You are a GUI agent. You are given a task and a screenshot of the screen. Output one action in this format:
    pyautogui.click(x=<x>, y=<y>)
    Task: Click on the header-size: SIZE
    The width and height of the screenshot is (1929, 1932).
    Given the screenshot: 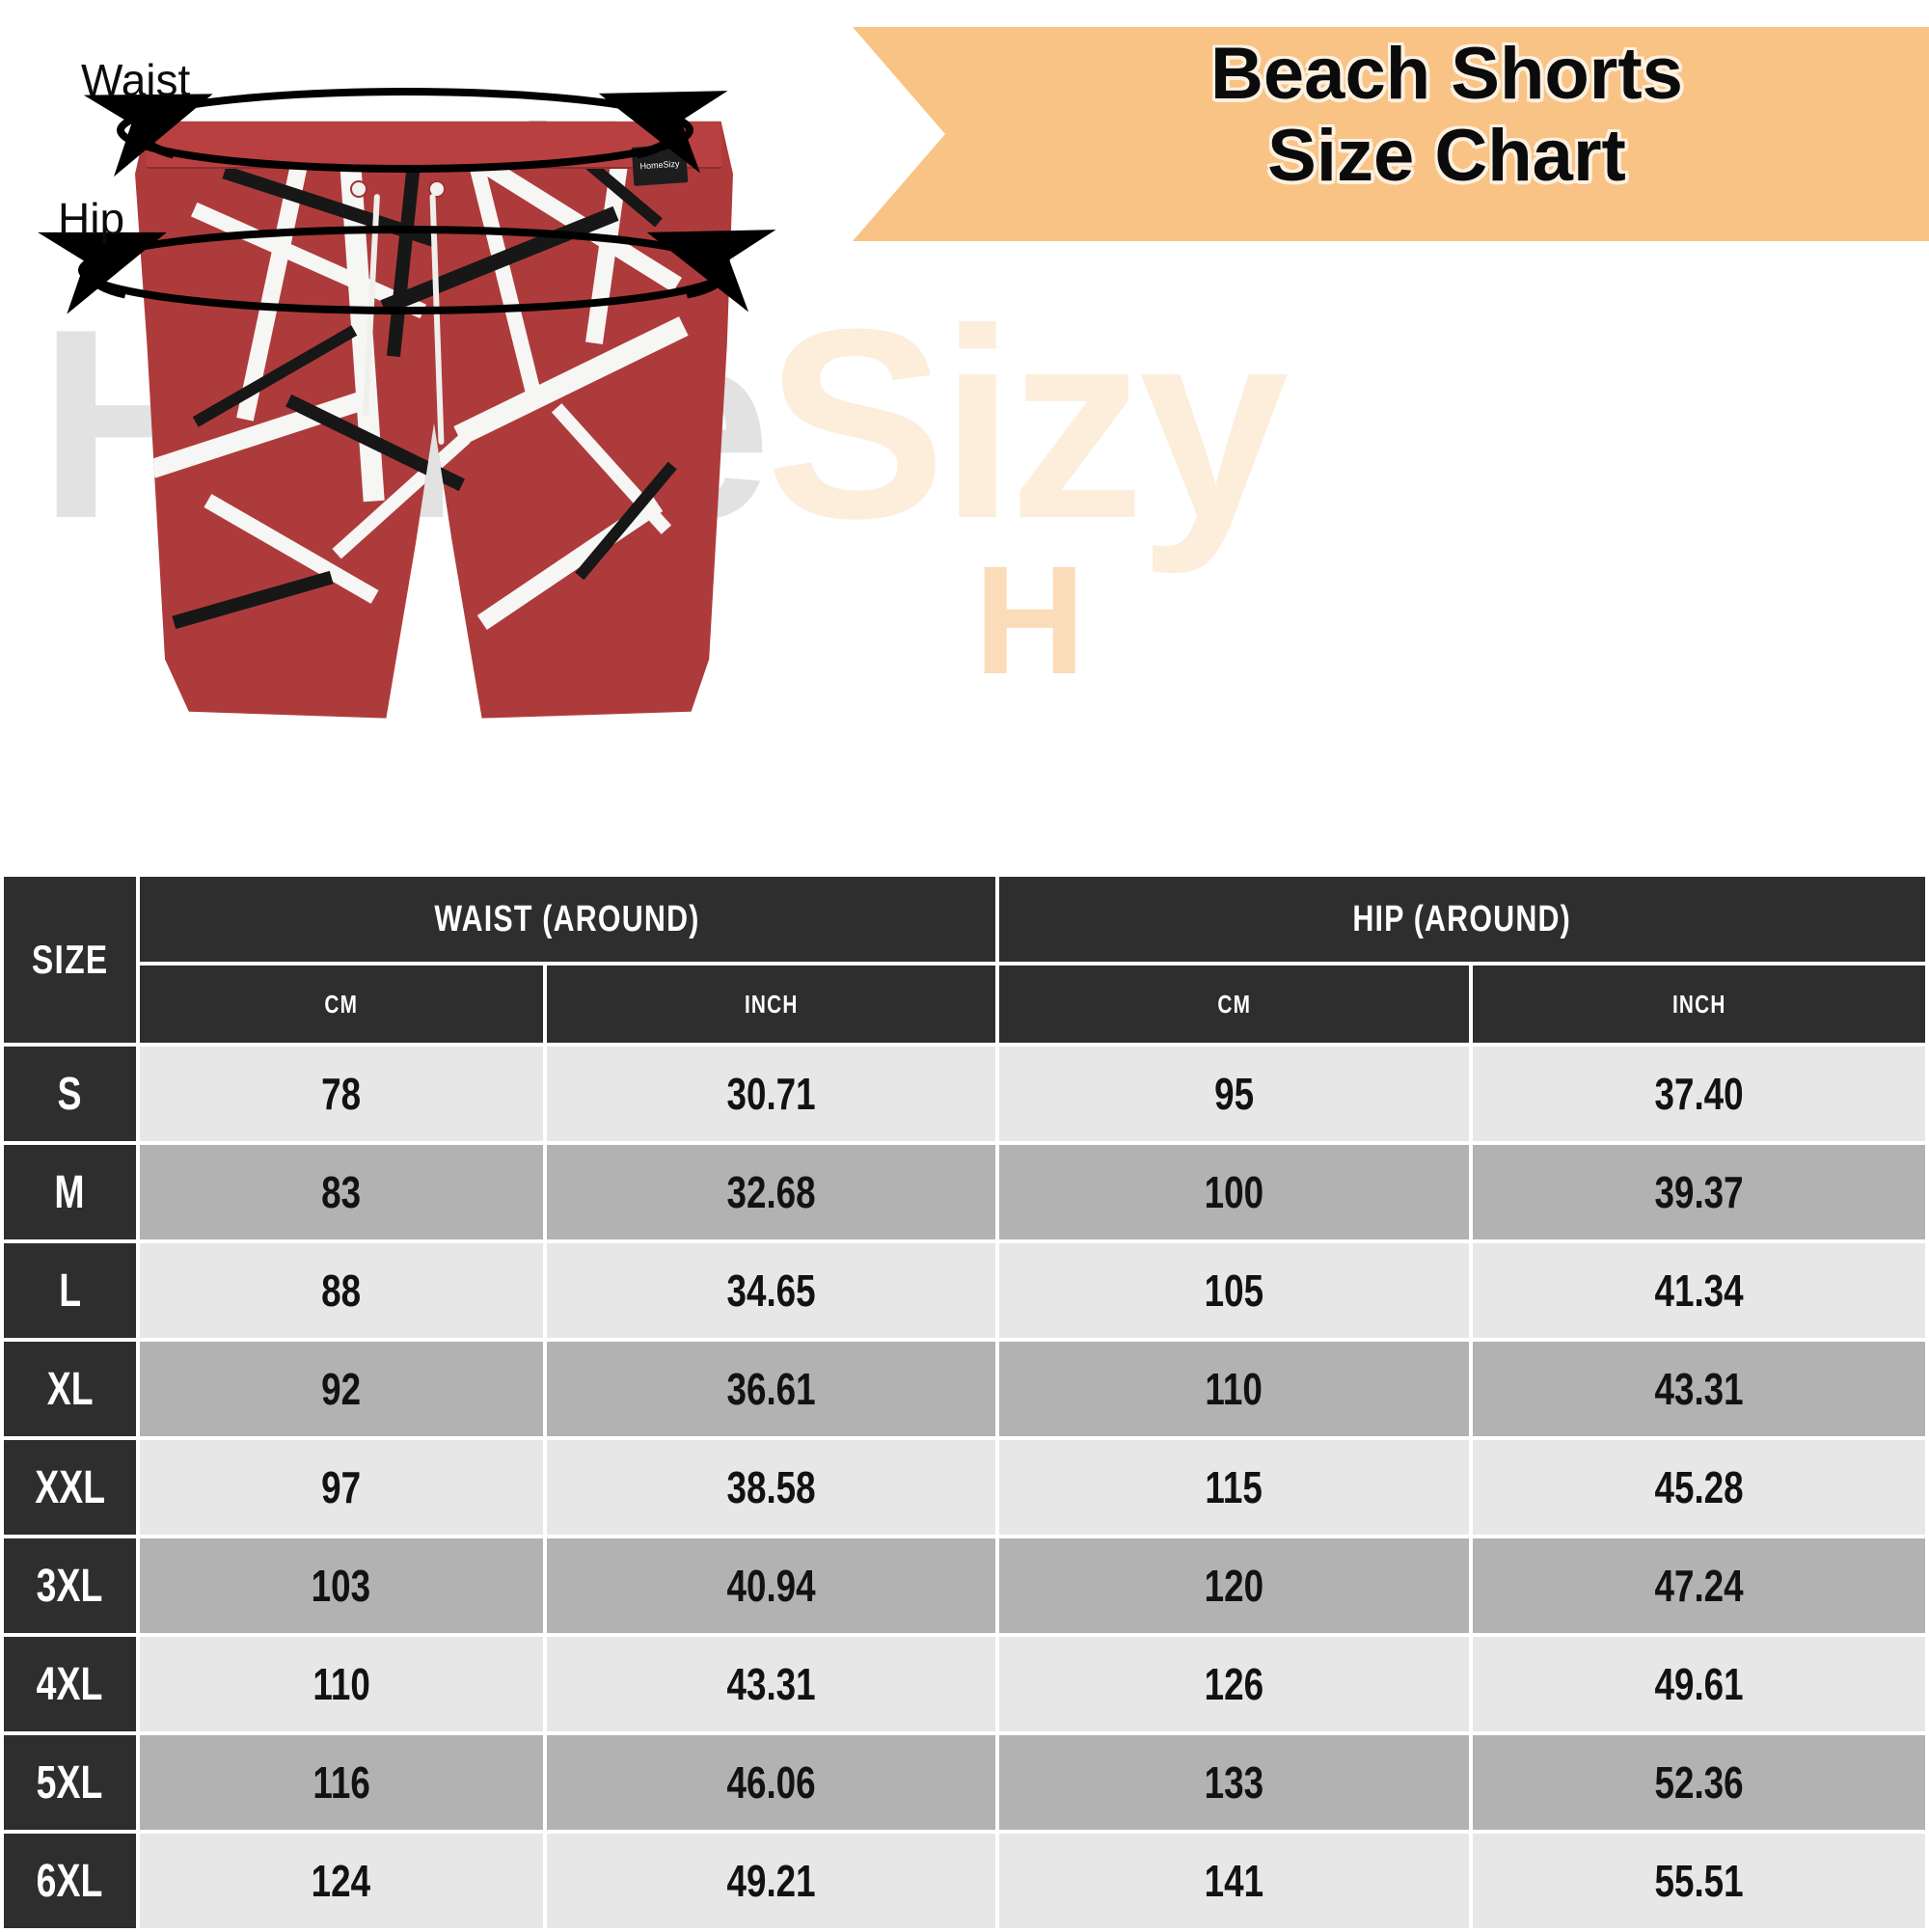 What is the action you would take?
    pyautogui.click(x=70, y=960)
    